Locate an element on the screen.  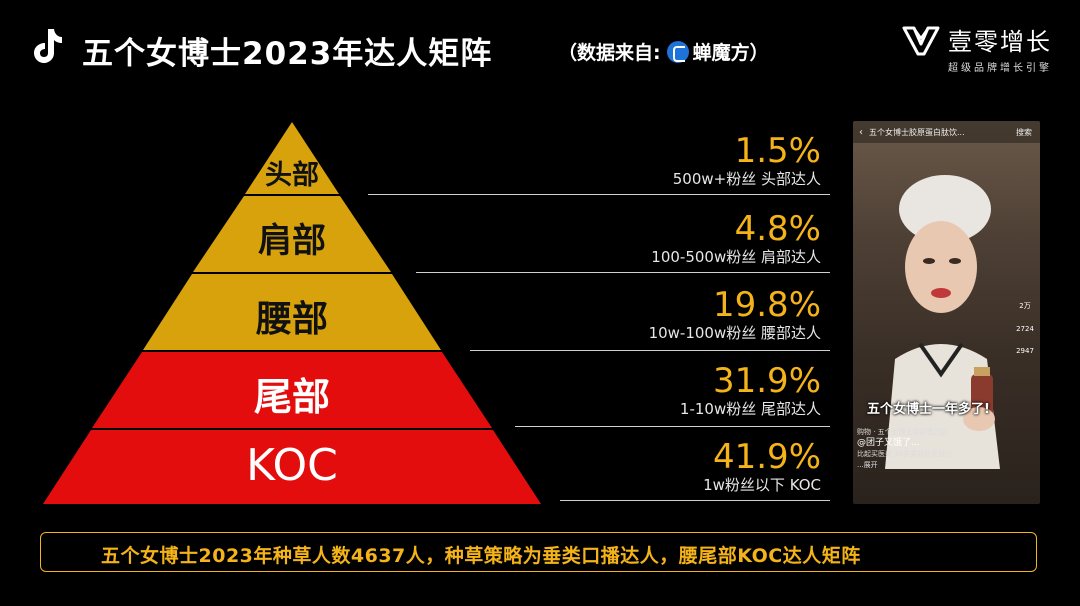
source-prefix: （数据来自: is located at coordinates (609, 53).